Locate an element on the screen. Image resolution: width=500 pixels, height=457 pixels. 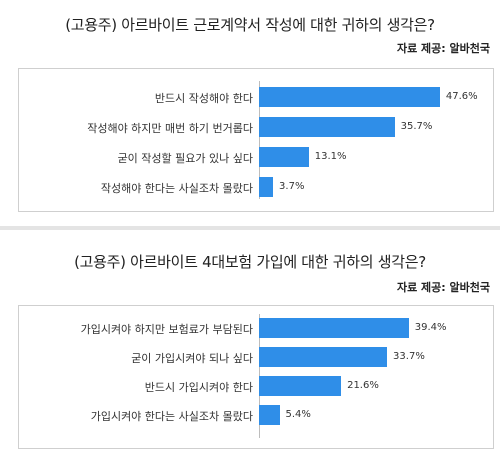
category-label: 굳이 가입시켜야 되나 싶다 is located at coordinates (192, 358).